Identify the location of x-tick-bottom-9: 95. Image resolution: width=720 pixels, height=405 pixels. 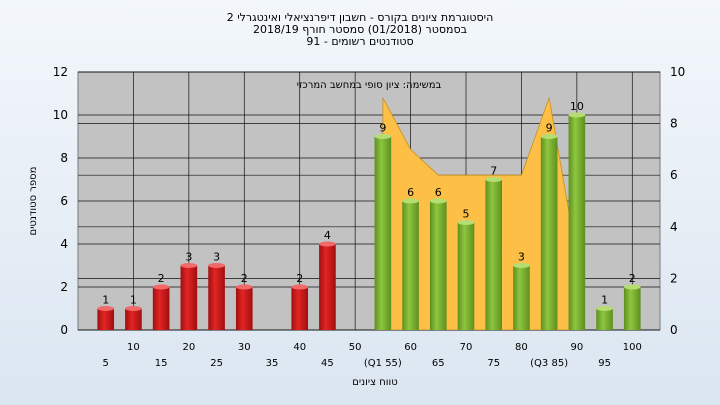
(604, 363).